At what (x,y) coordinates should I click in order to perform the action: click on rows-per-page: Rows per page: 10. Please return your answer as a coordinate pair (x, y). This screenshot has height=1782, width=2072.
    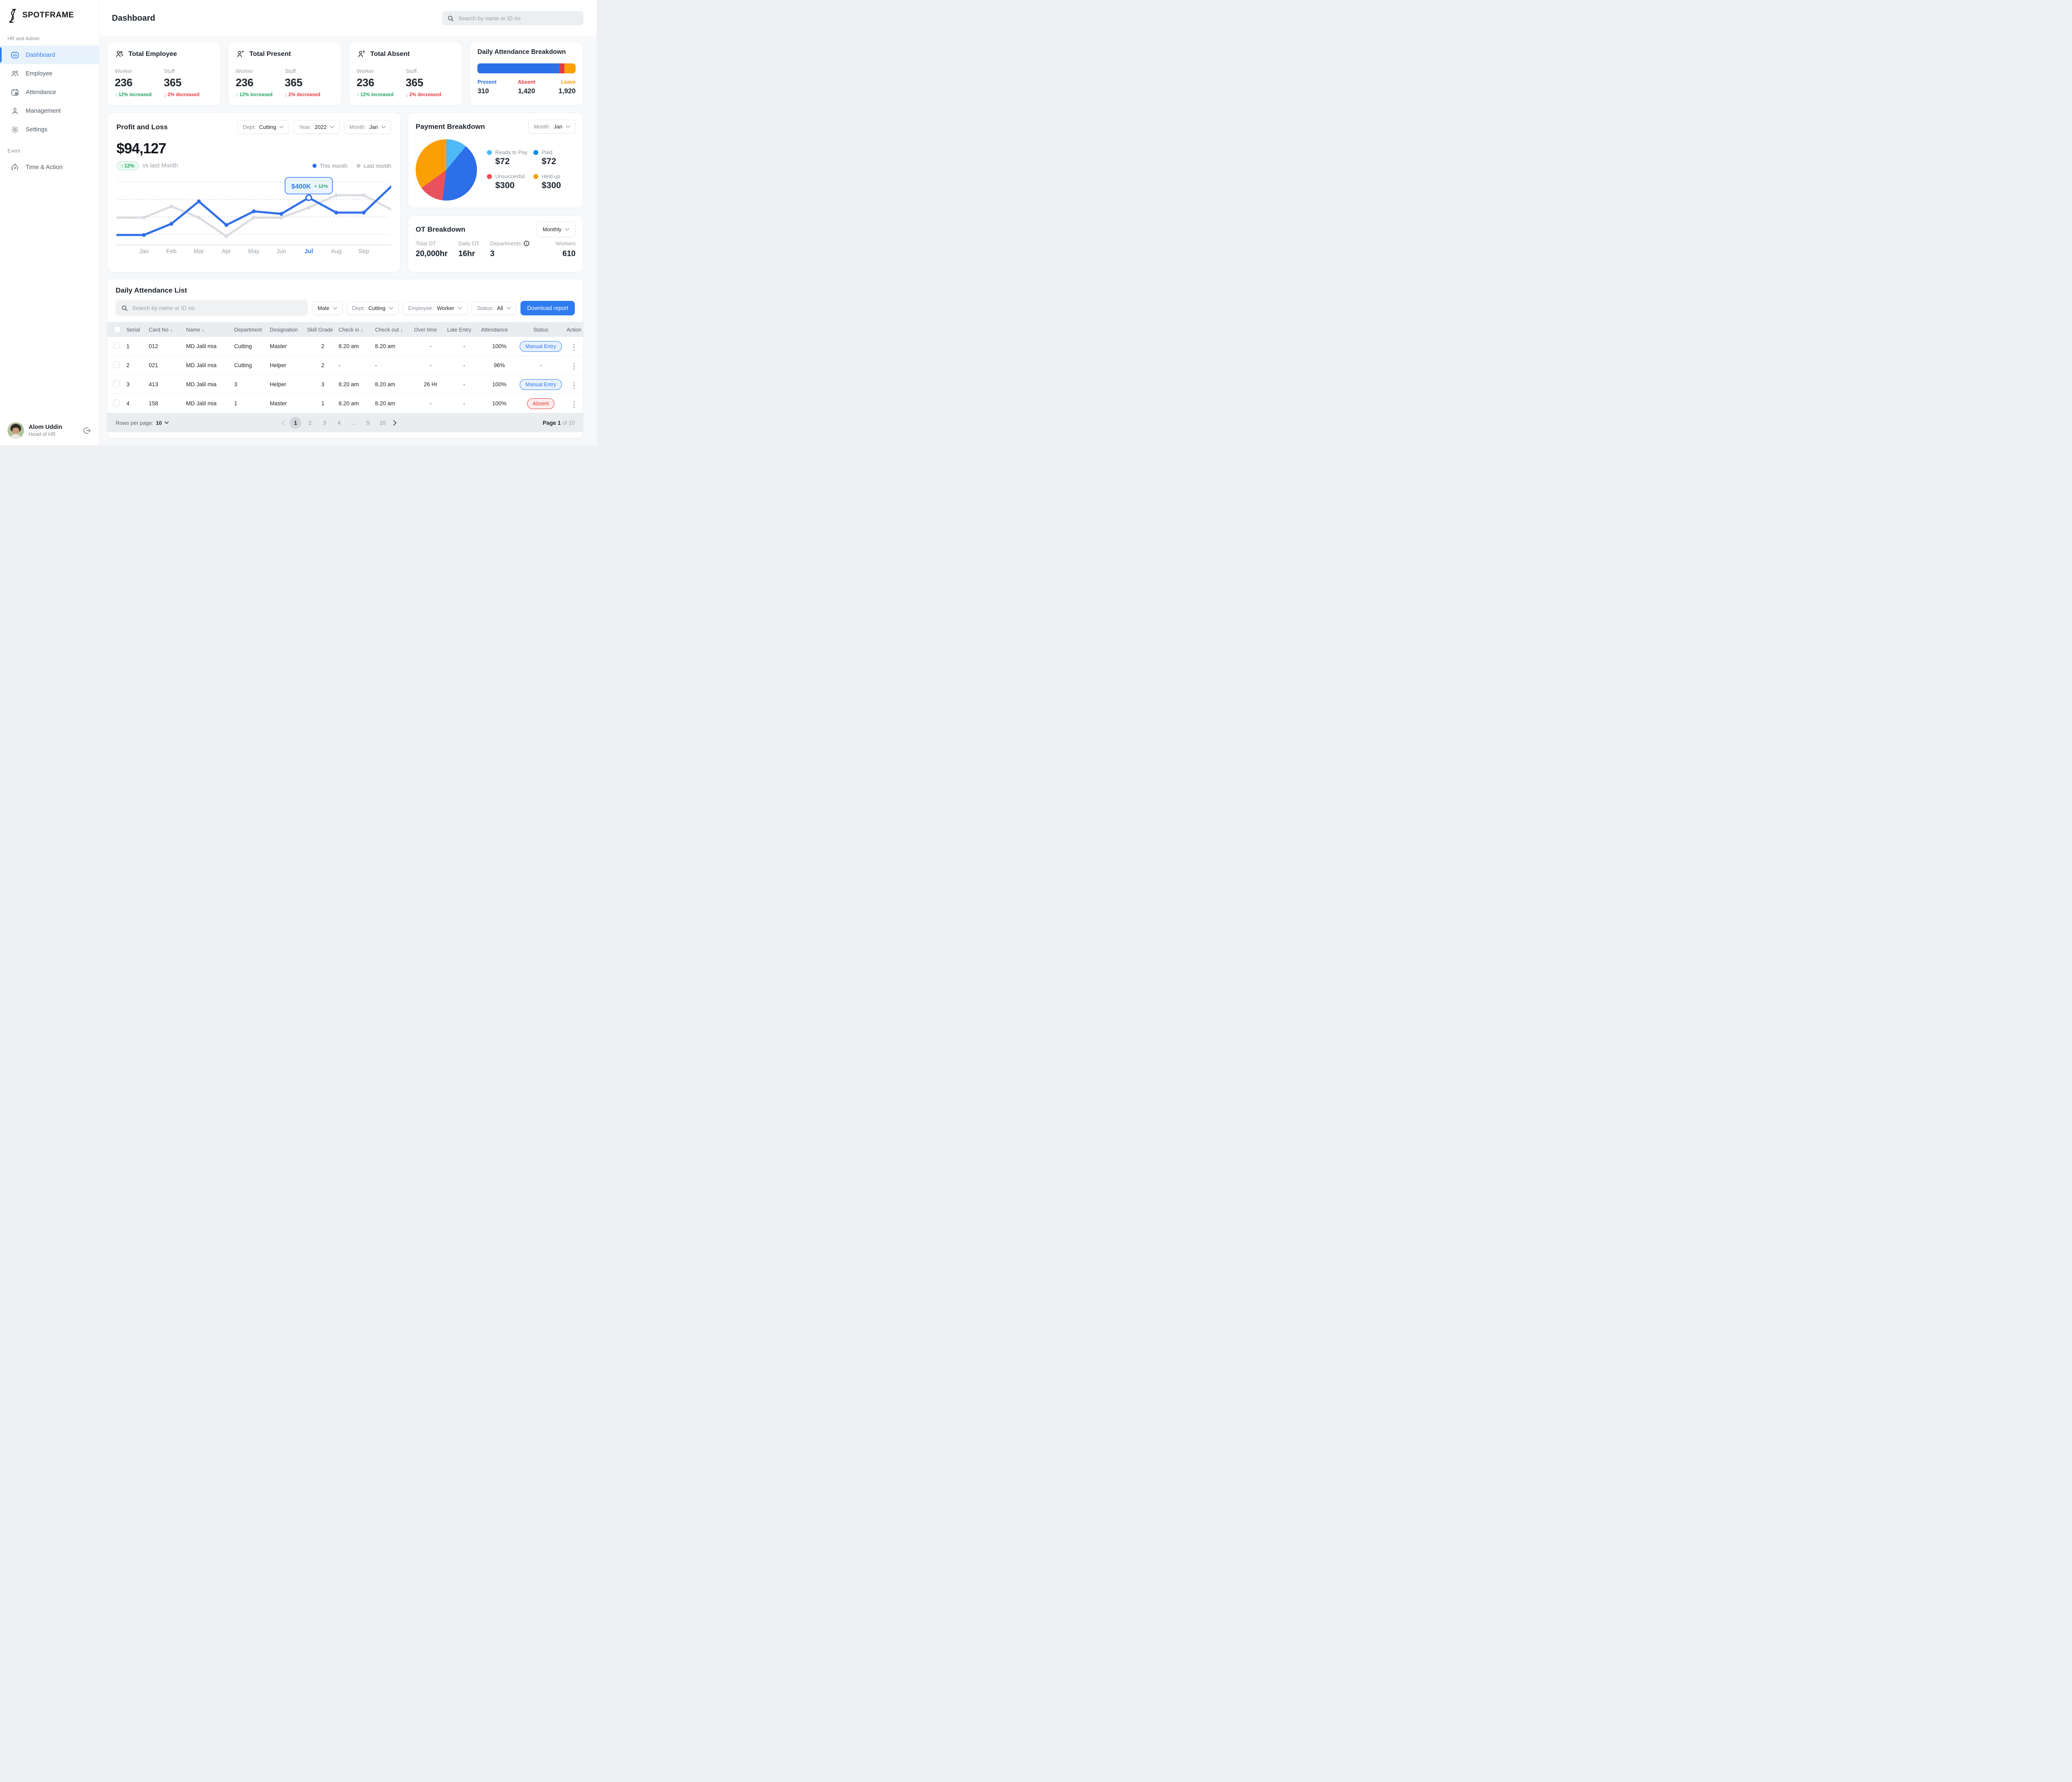
    Looking at the image, I should click on (142, 423).